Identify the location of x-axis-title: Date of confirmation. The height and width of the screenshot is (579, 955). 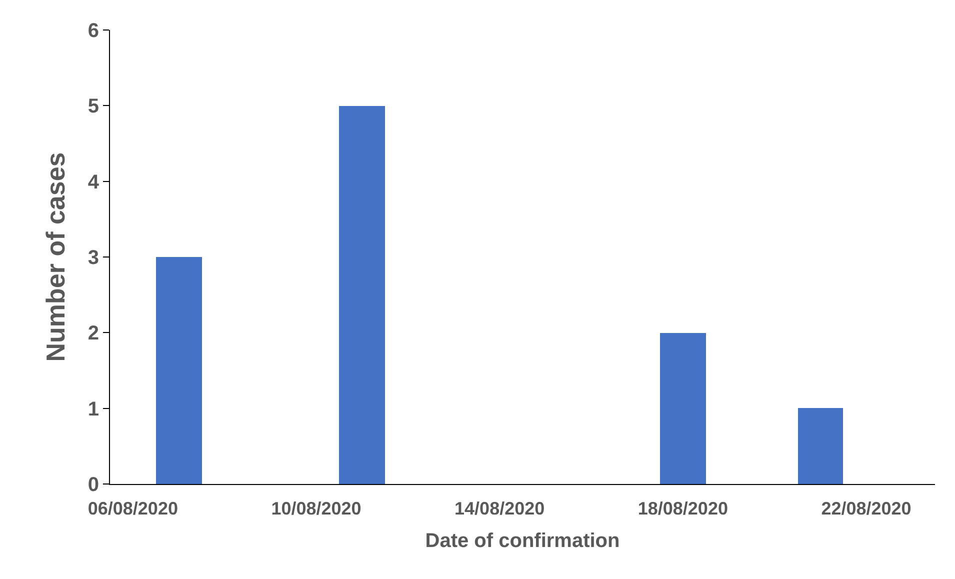
(522, 541).